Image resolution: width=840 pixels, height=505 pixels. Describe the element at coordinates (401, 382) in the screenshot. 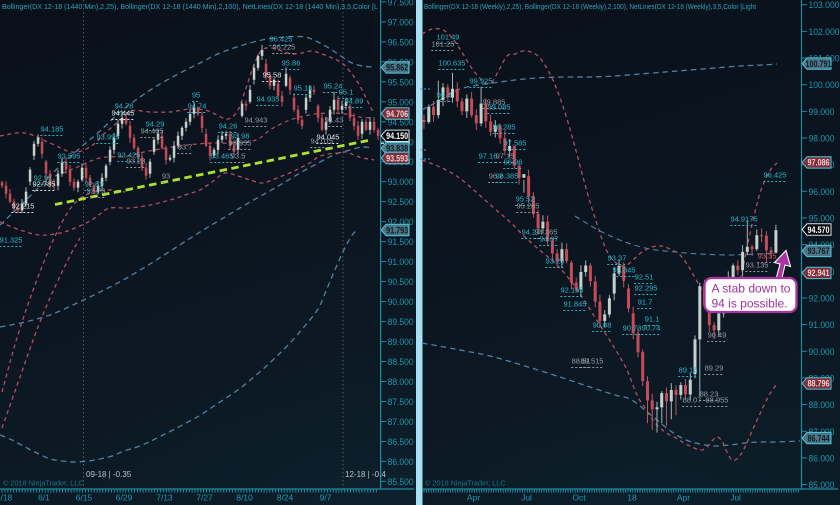

I see `svg-text: 88.000` at that location.